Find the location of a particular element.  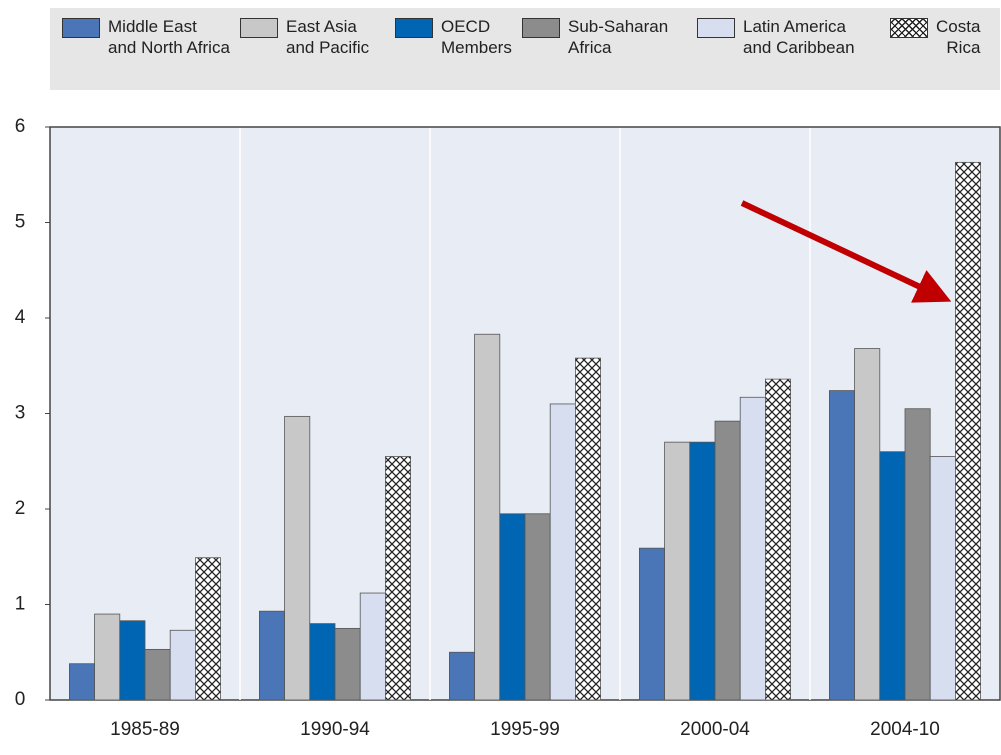

y-tick-label: 4 is located at coordinates (20, 317).